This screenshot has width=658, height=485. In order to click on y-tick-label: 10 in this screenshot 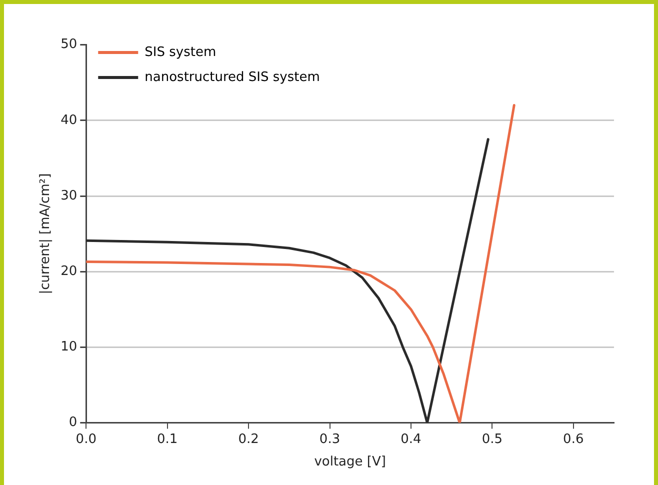, I will do `click(69, 347)`.